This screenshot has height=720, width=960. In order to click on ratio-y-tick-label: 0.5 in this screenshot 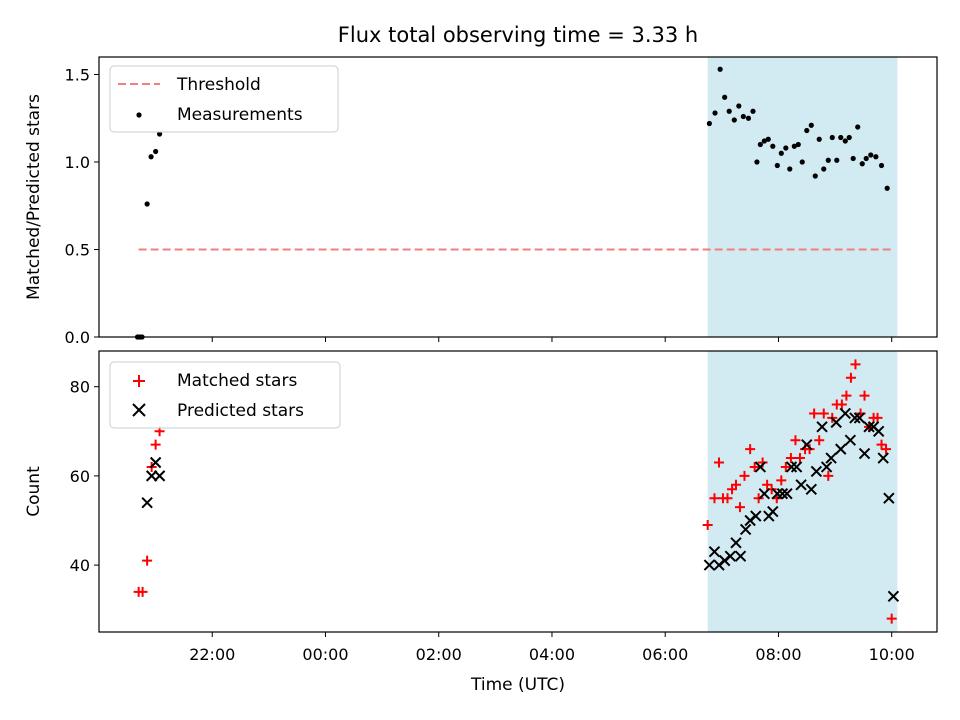, I will do `click(77, 250)`.